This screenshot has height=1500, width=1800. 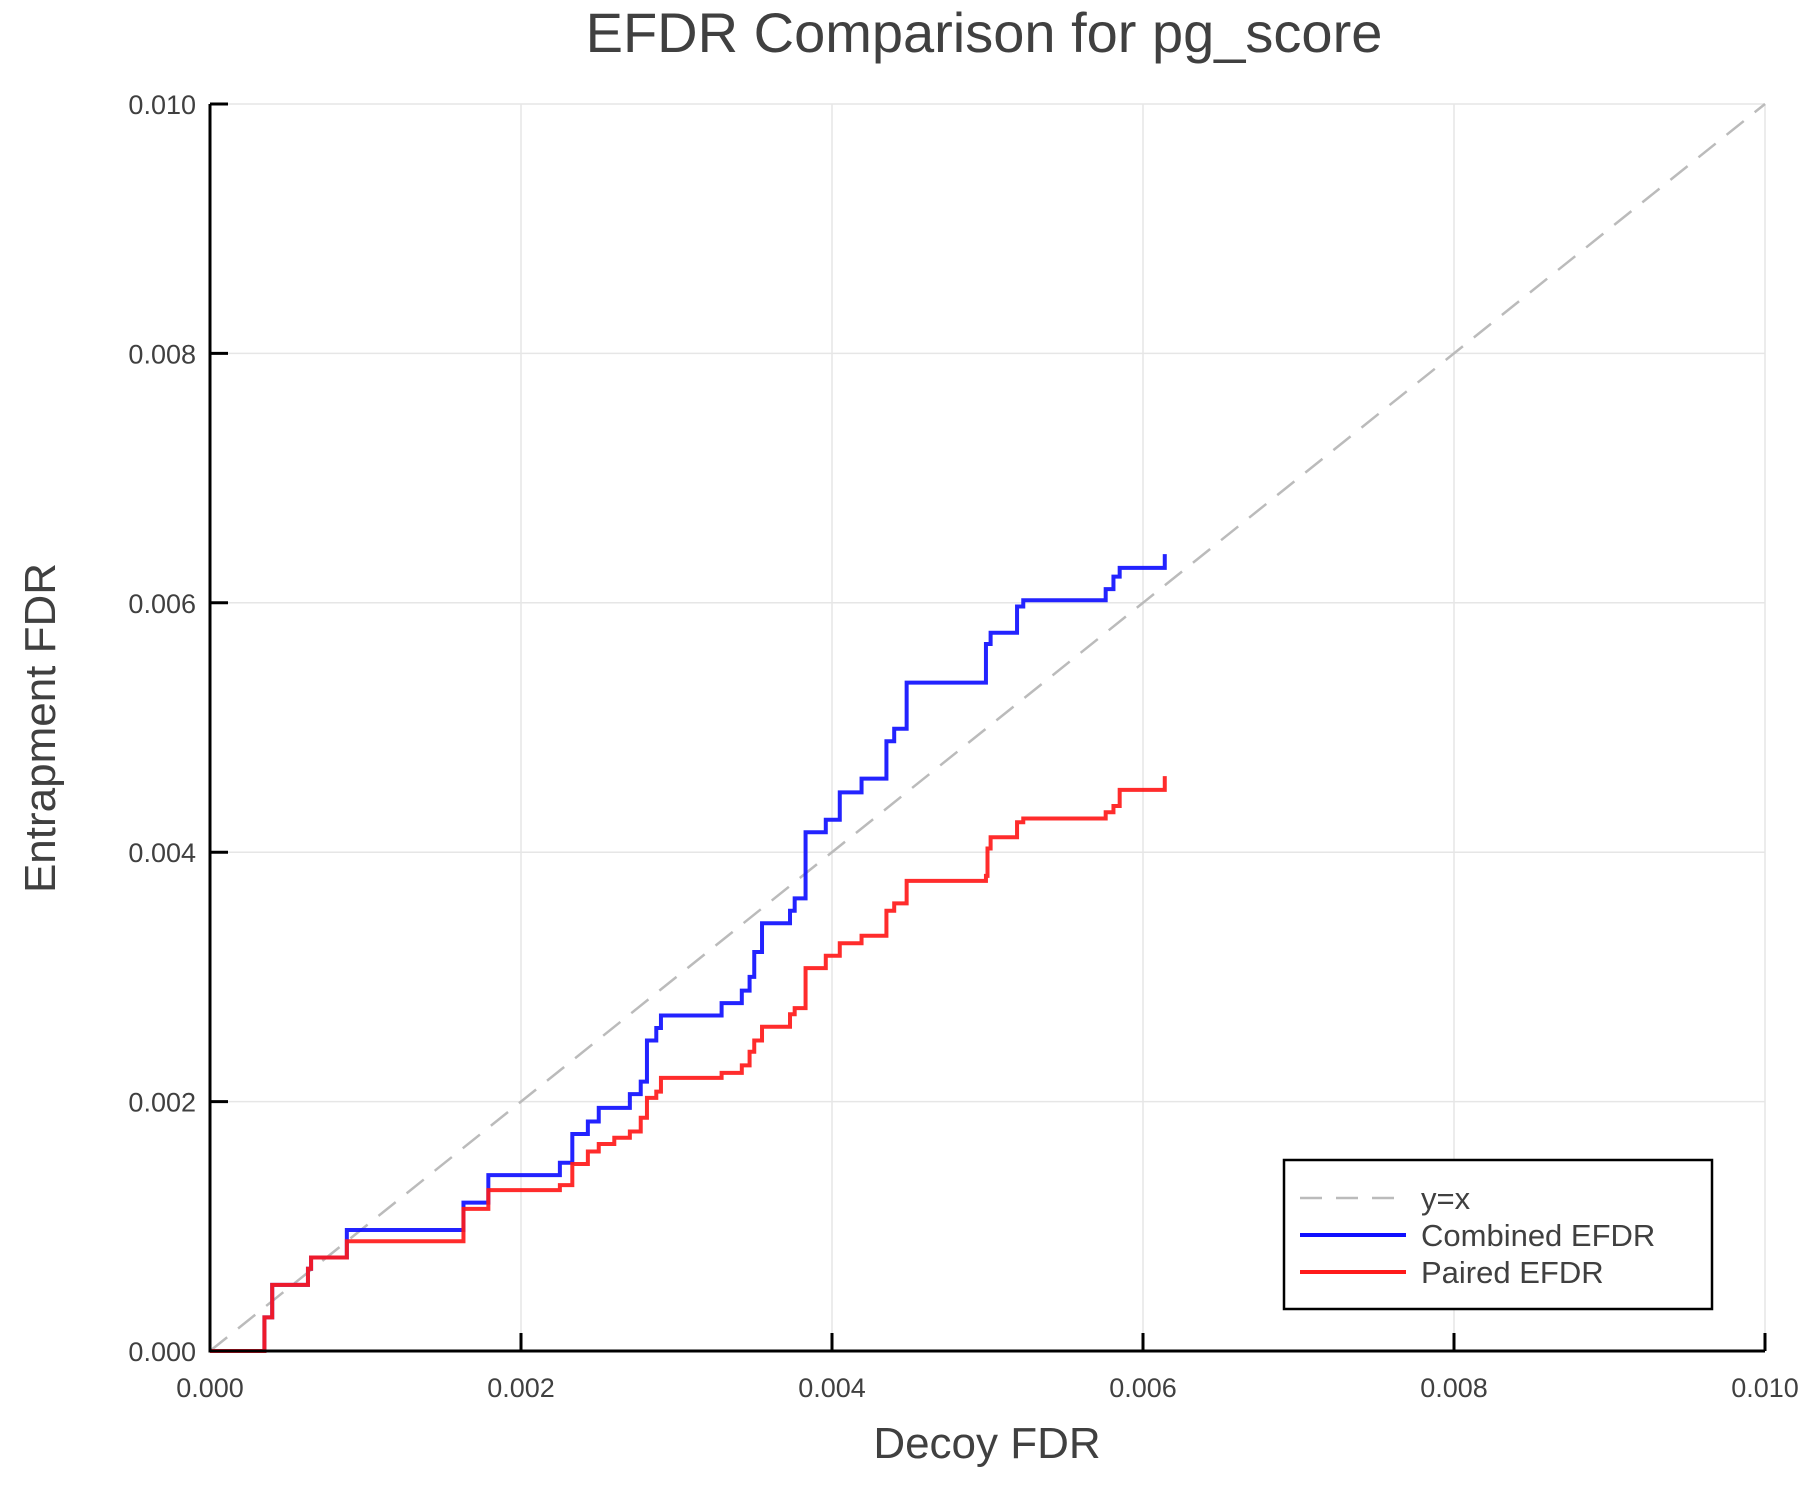 I want to click on legend-label: Paired EFDR, so click(x=1512, y=1272).